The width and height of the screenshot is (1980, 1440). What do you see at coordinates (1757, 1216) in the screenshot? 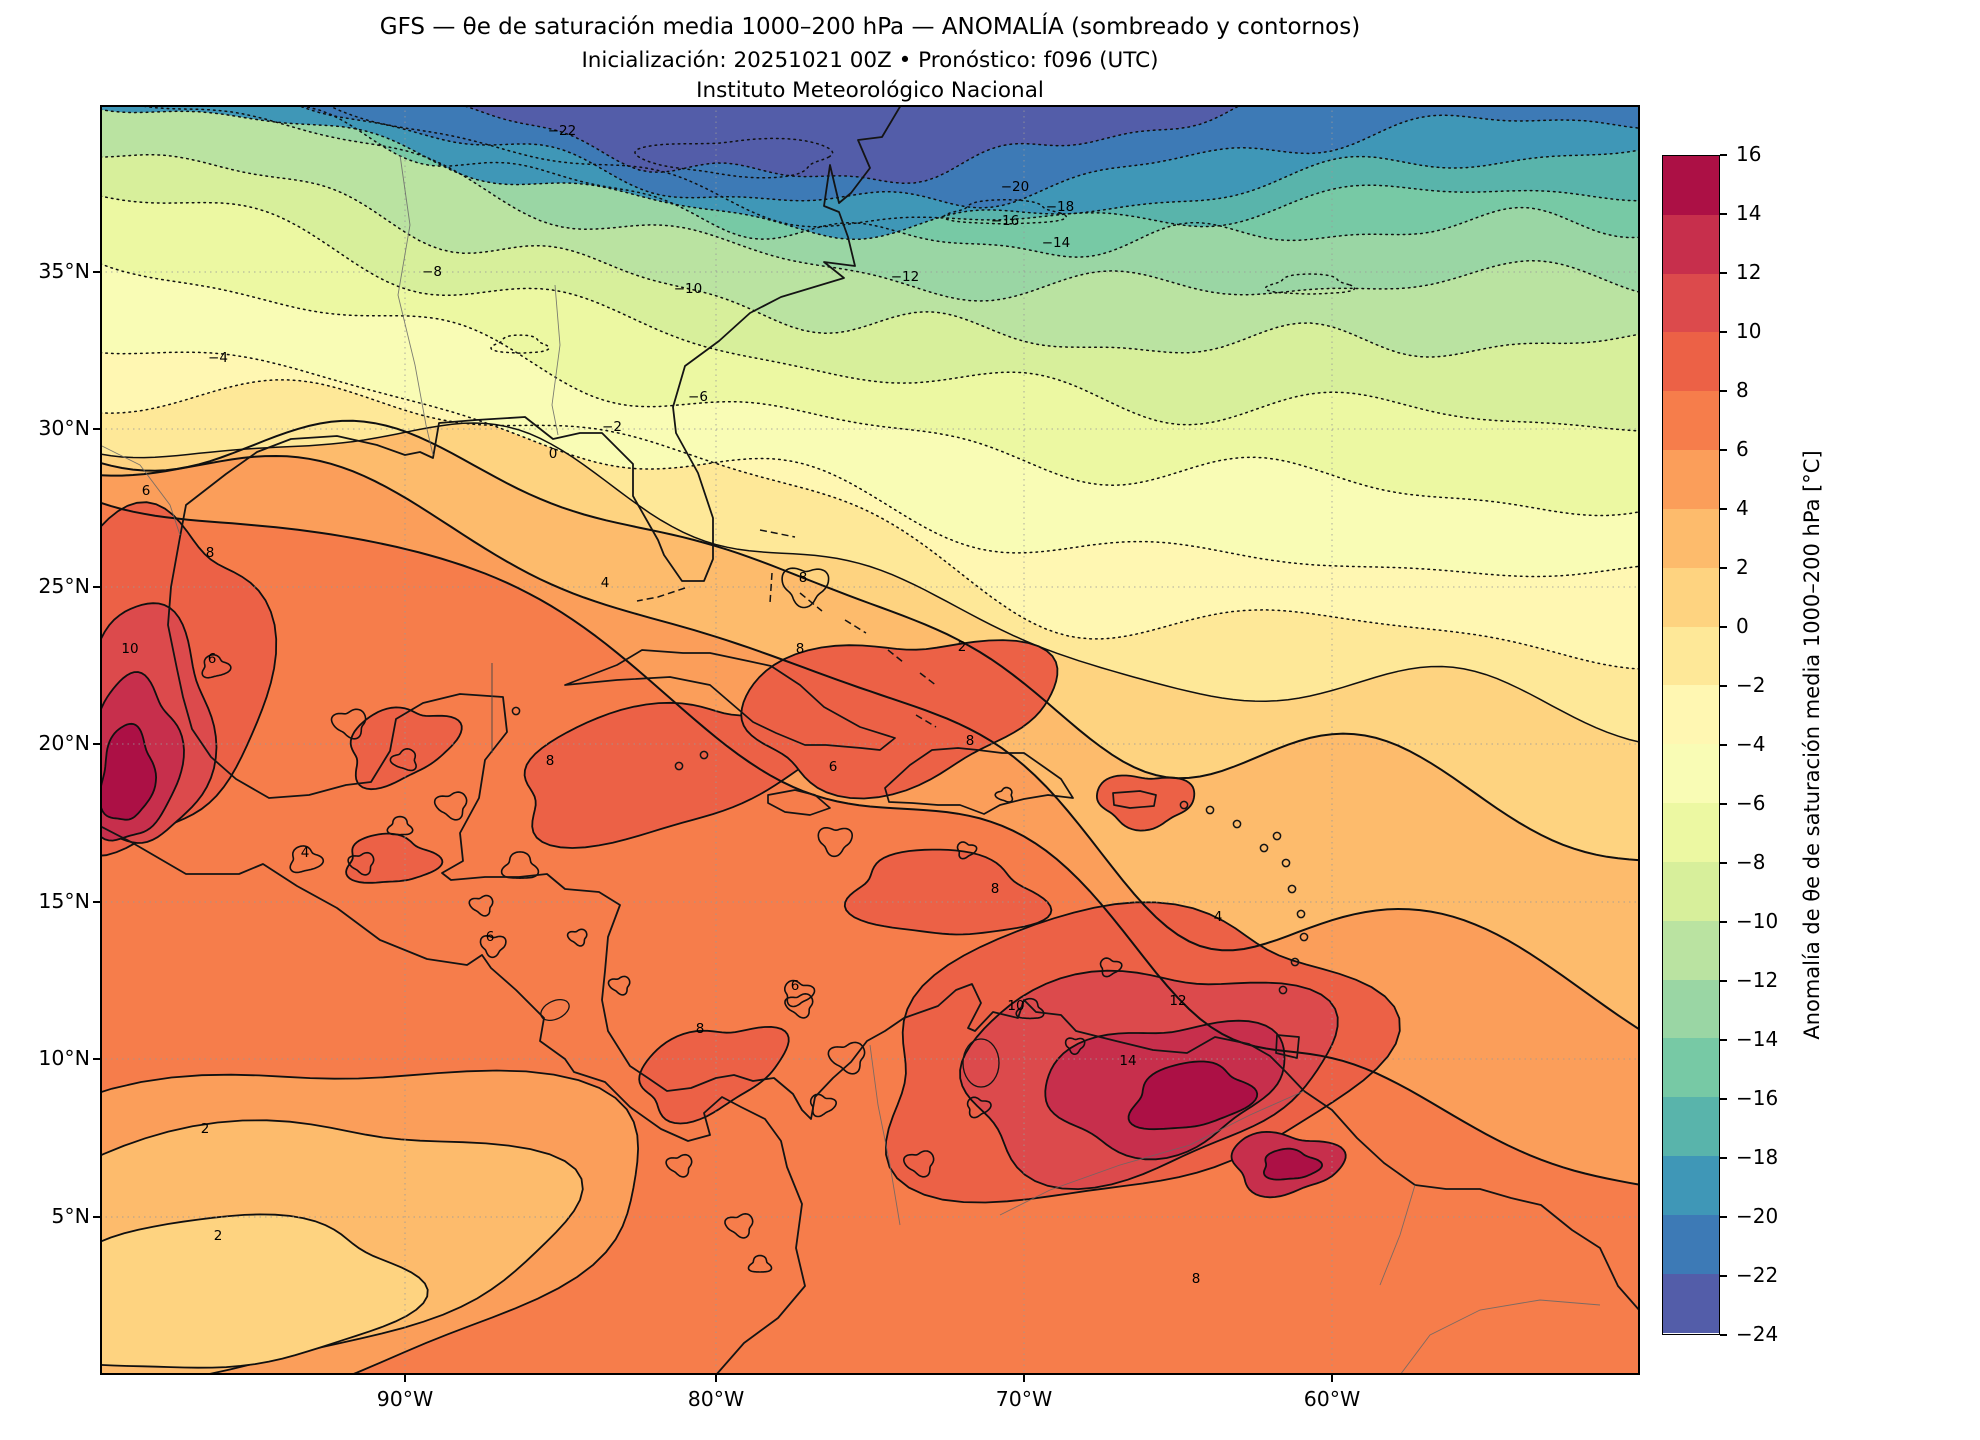
I see `colorbar-tick-label: −20` at bounding box center [1757, 1216].